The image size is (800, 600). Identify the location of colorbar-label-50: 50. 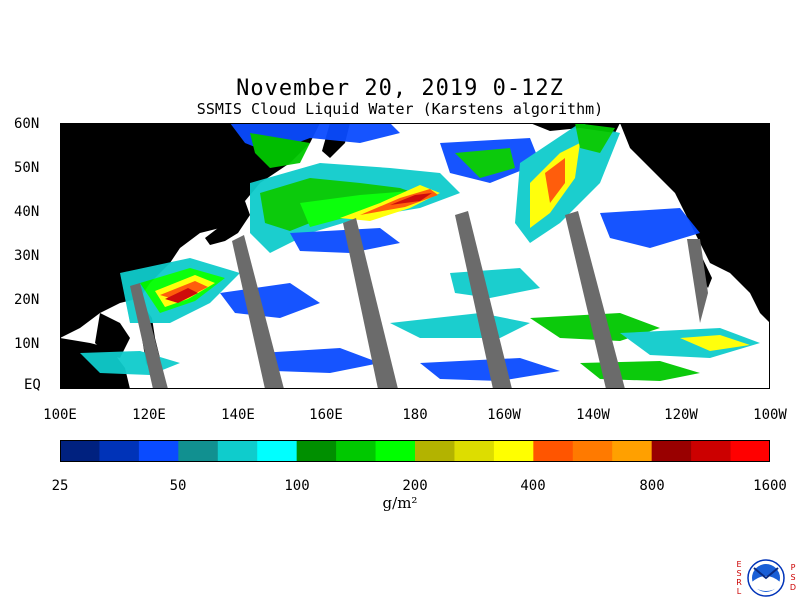
(178, 486).